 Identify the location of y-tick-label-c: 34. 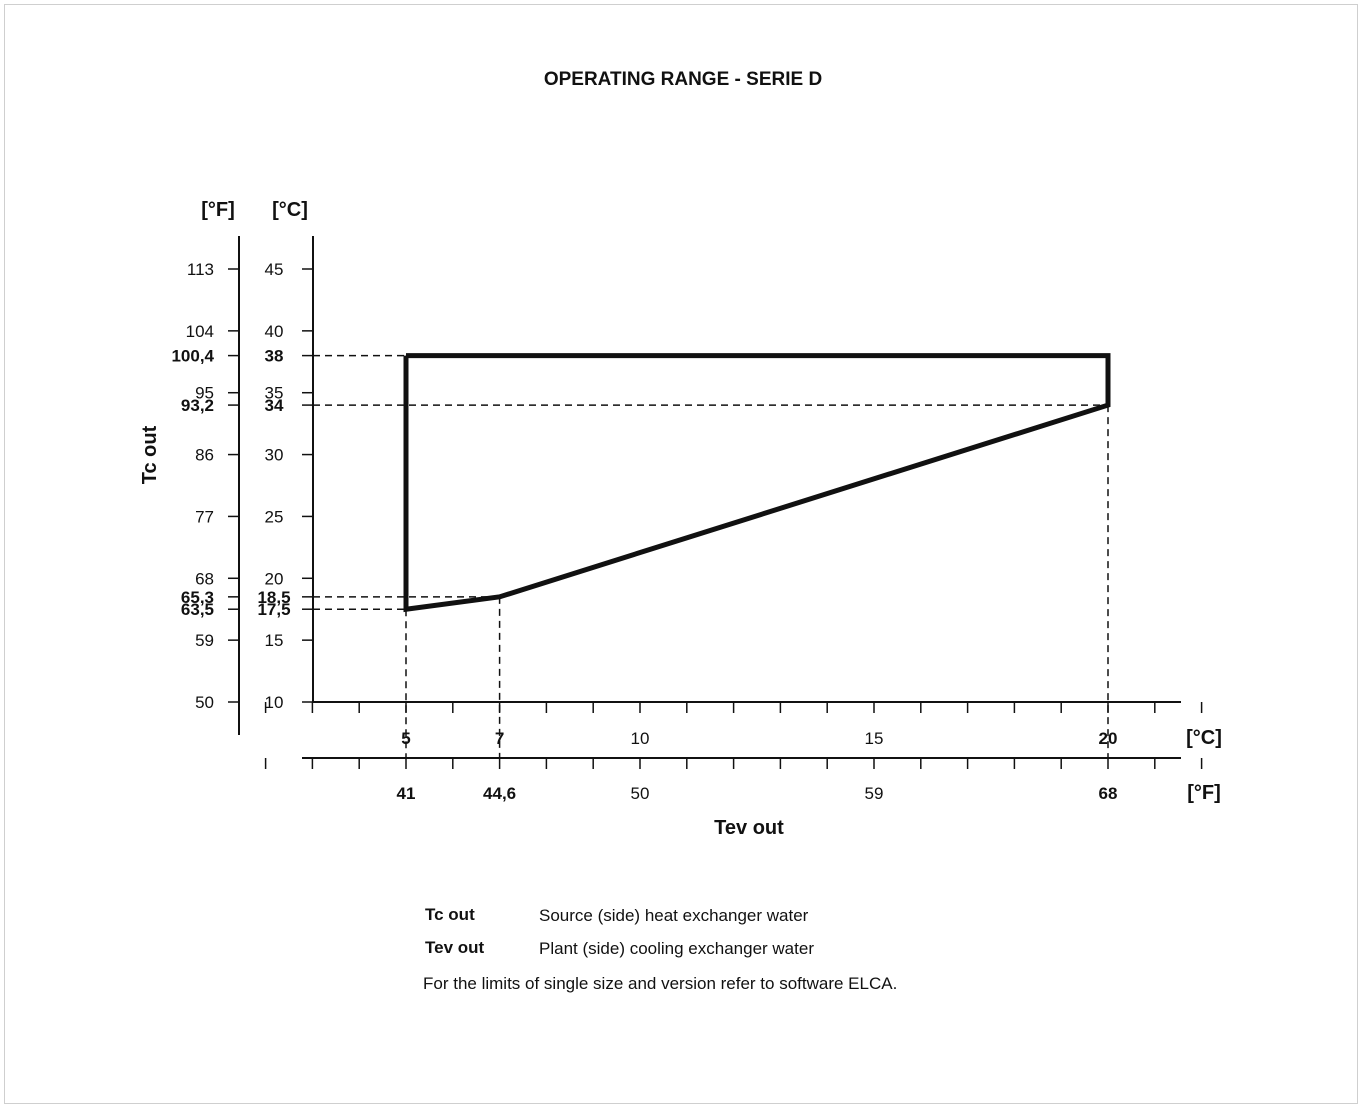
(274, 405).